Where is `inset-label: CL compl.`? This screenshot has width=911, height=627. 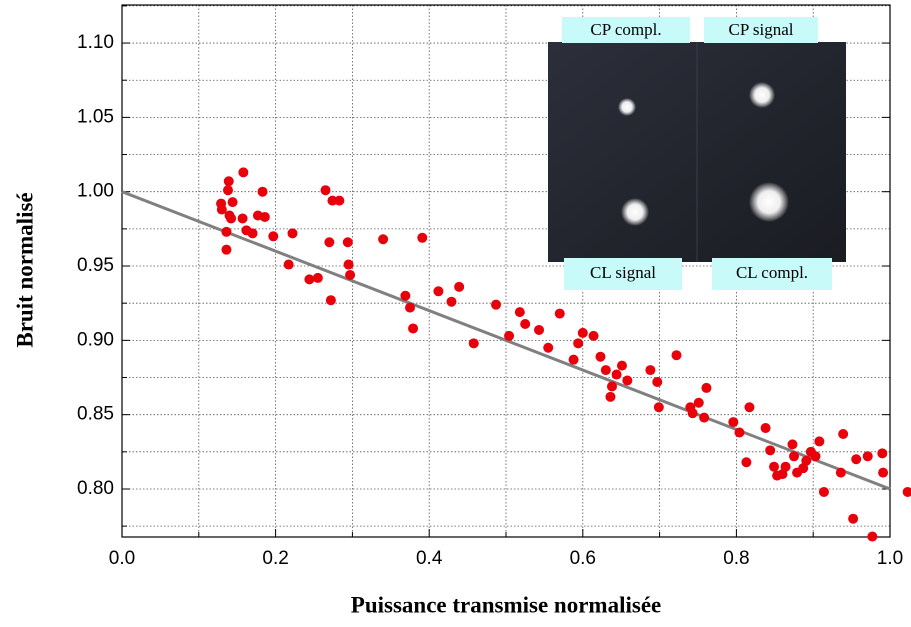
inset-label: CL compl. is located at coordinates (772, 272).